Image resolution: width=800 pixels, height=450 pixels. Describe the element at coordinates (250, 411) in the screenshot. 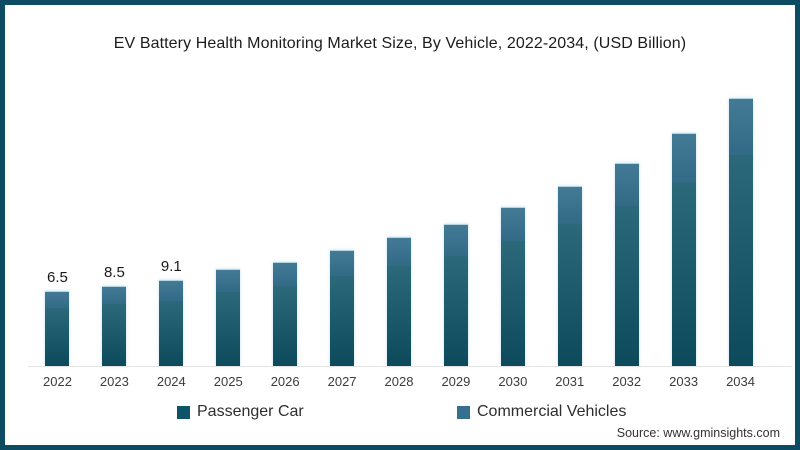

I see `legend-label-passenger-car: Passenger Car` at that location.